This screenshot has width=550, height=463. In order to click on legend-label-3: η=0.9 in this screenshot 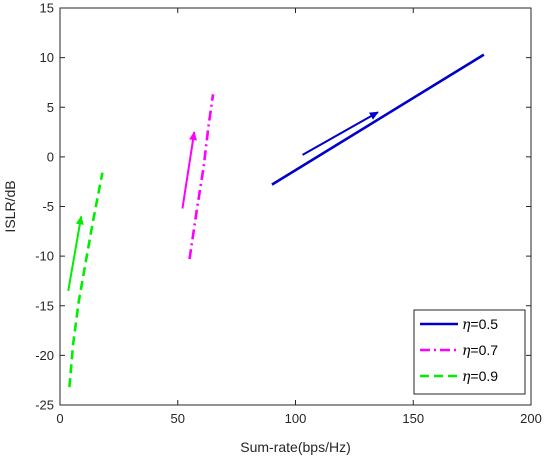, I will do `click(480, 376)`.